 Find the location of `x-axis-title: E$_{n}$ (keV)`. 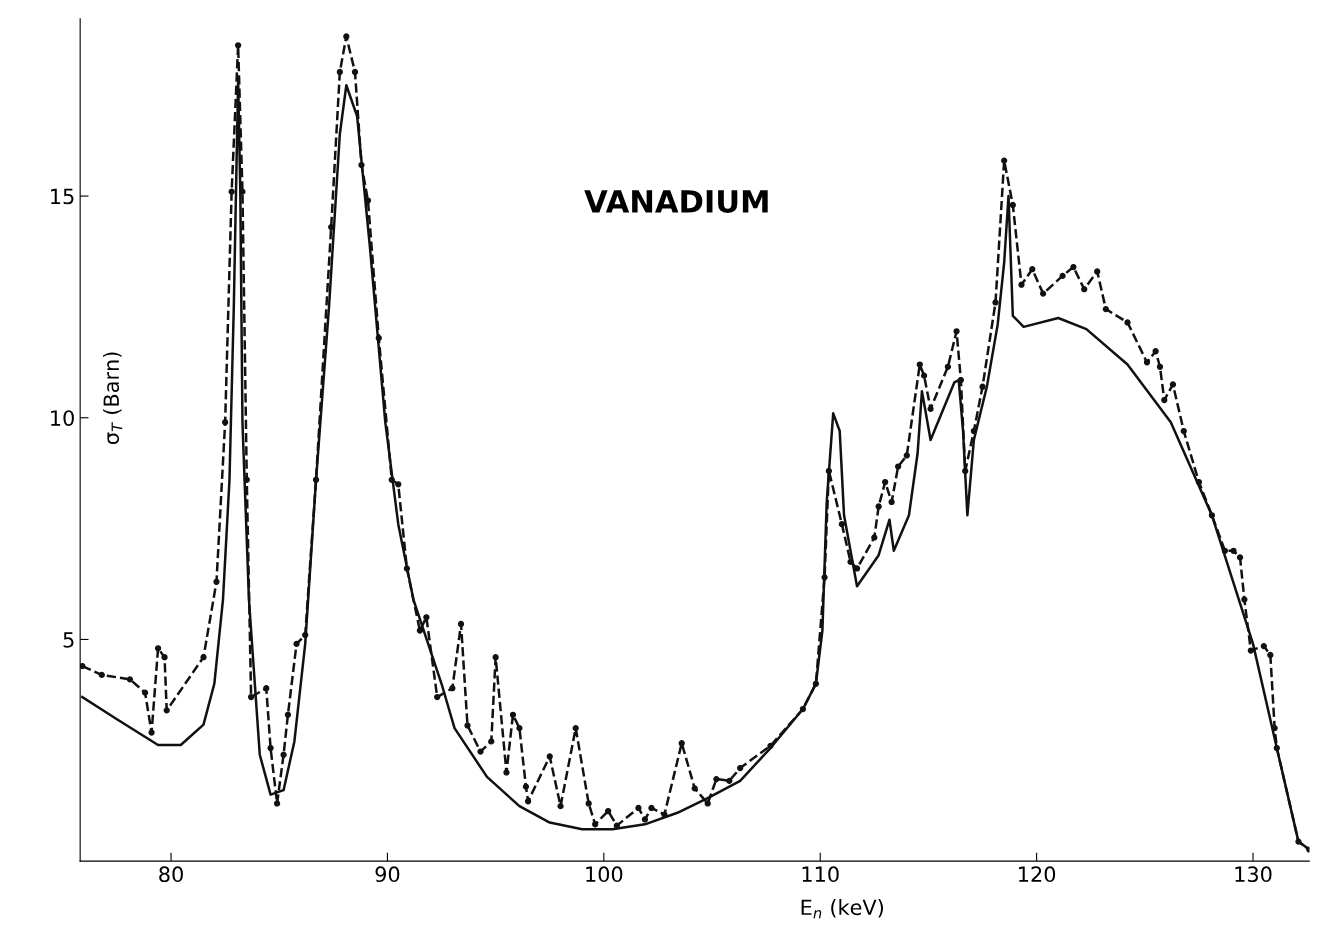

x-axis-title: E$_{n}$ (keV) is located at coordinates (842, 909).